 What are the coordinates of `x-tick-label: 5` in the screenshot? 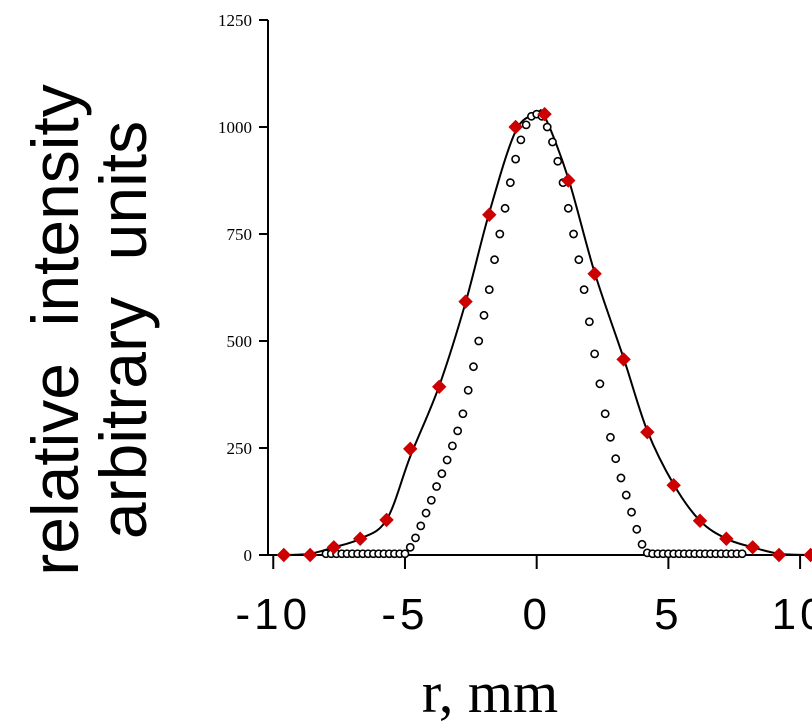 It's located at (668, 614).